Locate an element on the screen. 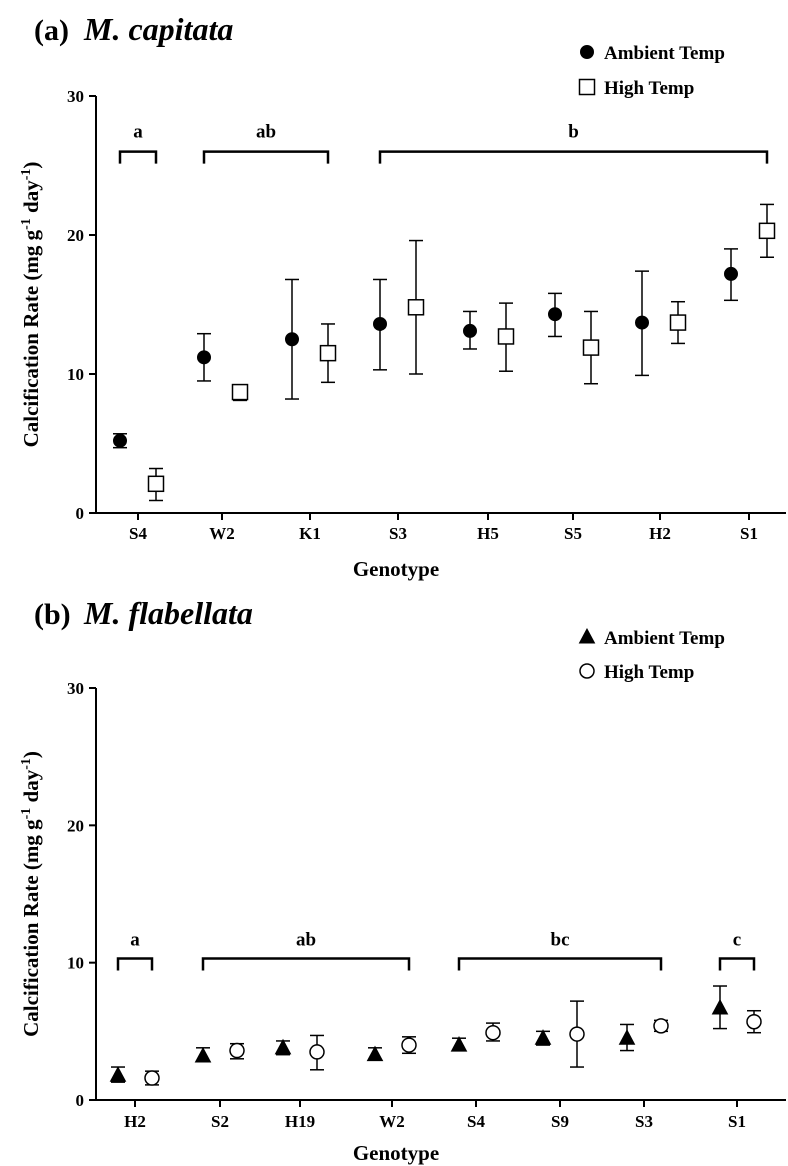 The height and width of the screenshot is (1166, 788). panel-a-y-tick-label: 30 is located at coordinates (75, 96).